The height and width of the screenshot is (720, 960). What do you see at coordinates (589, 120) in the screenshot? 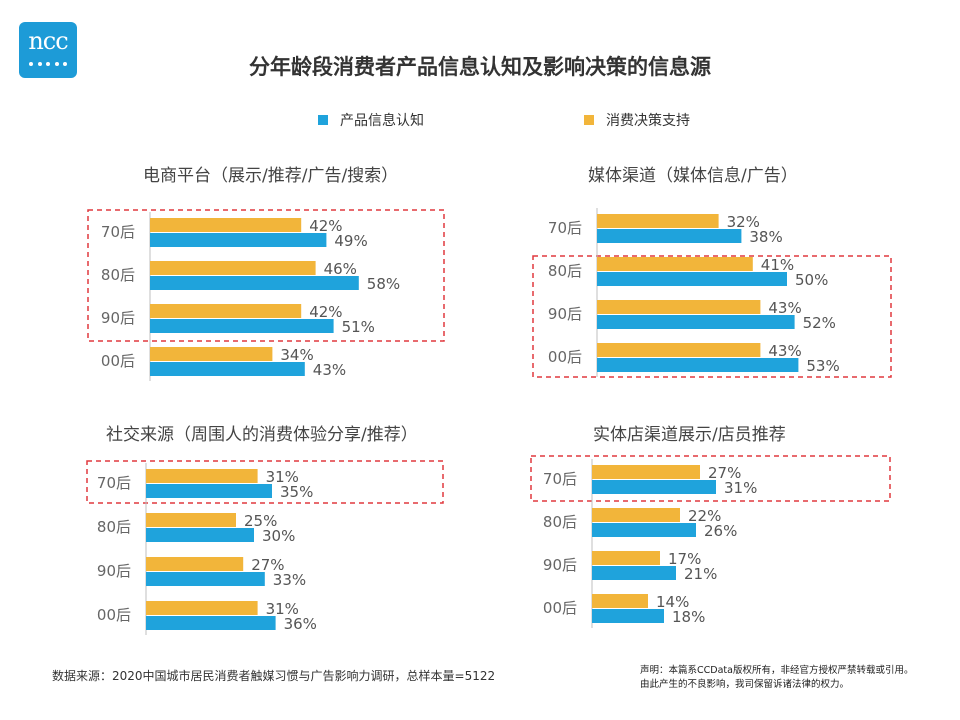
I see `legend-swatch-orange` at bounding box center [589, 120].